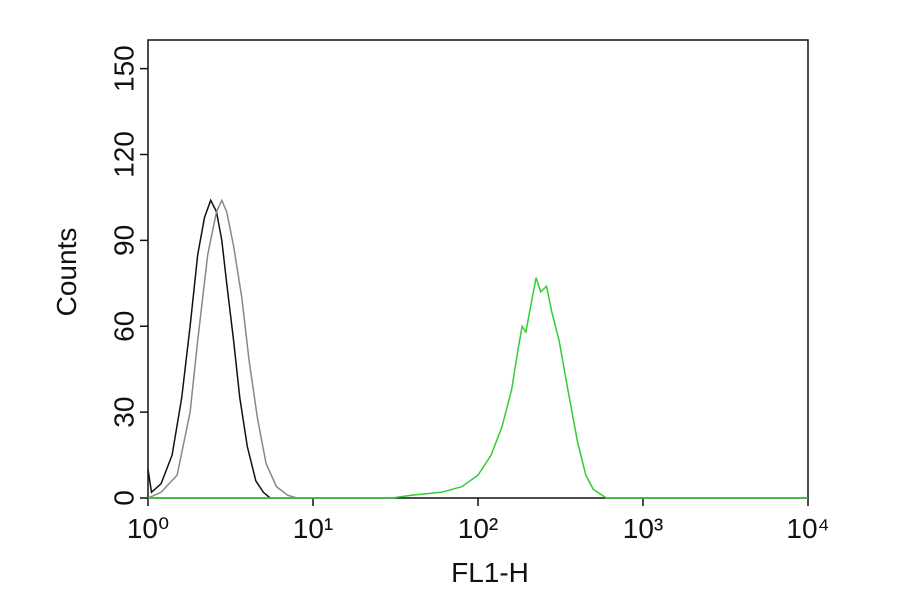 The height and width of the screenshot is (599, 900). What do you see at coordinates (478, 528) in the screenshot?
I see `x-tick-label: 10²` at bounding box center [478, 528].